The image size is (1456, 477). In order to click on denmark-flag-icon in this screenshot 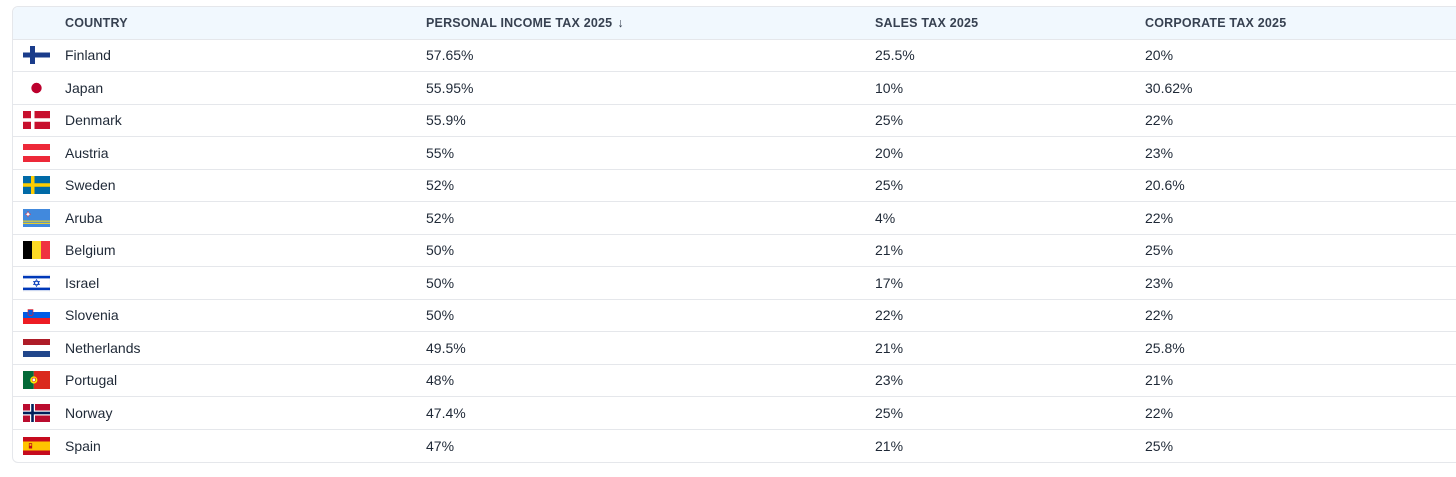, I will do `click(36, 120)`.